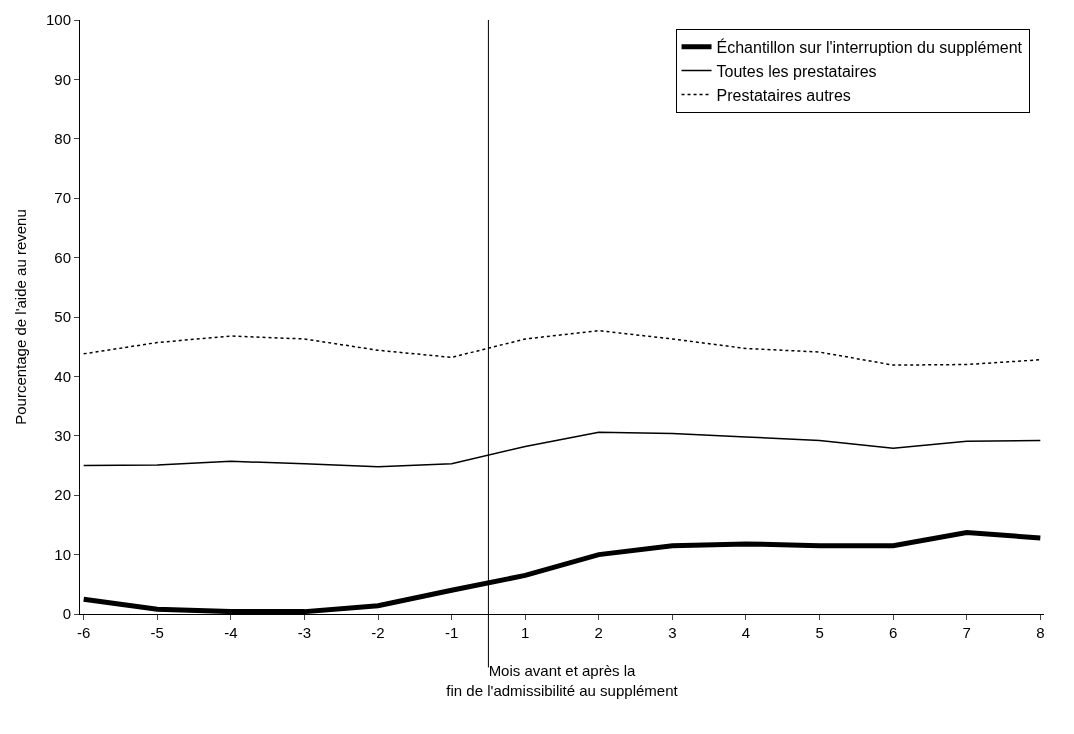 This screenshot has width=1074, height=734. I want to click on x-tick-label: -3, so click(304, 632).